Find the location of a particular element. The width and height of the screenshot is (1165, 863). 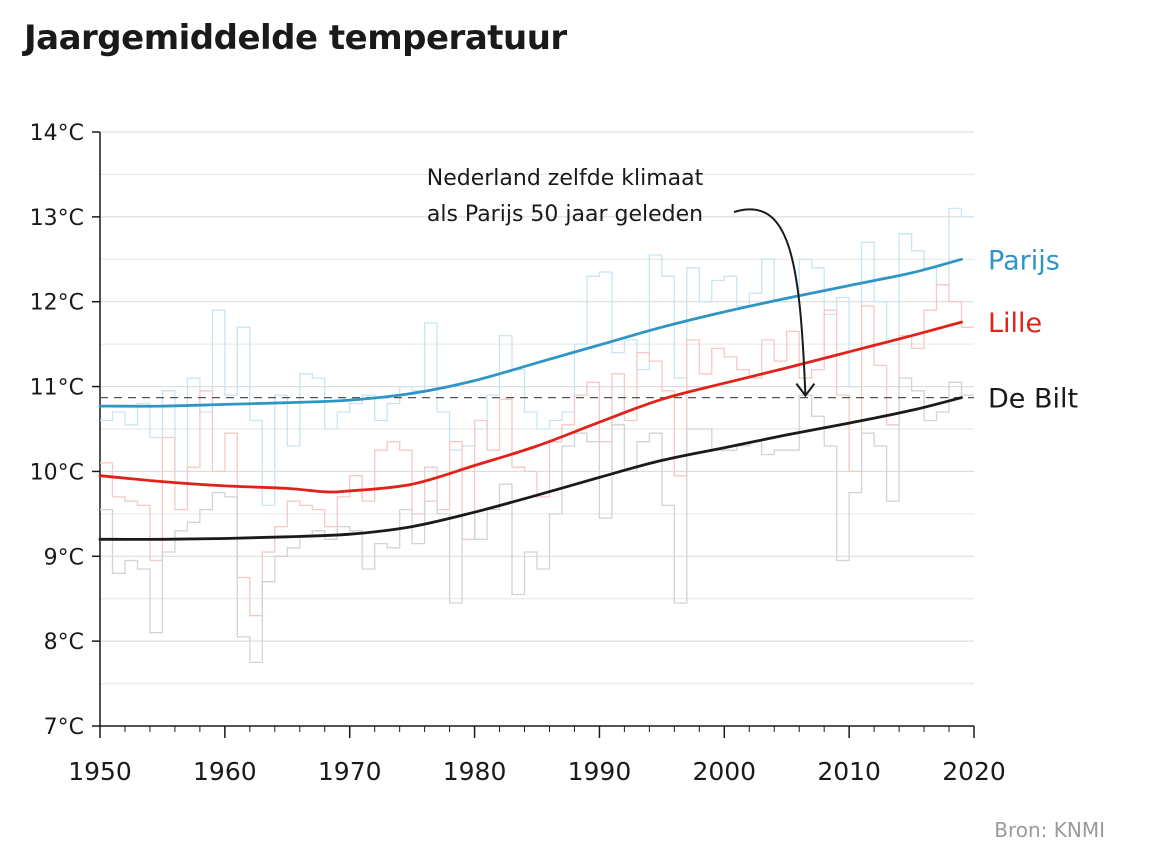

legend-label-lille: Lille is located at coordinates (1015, 323).